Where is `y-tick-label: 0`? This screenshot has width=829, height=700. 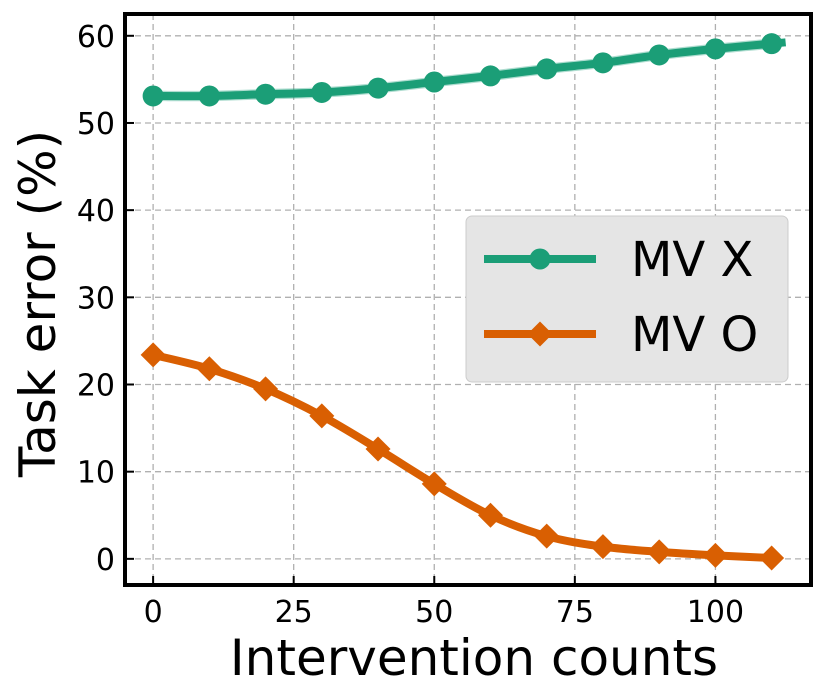 y-tick-label: 0 is located at coordinates (105, 560).